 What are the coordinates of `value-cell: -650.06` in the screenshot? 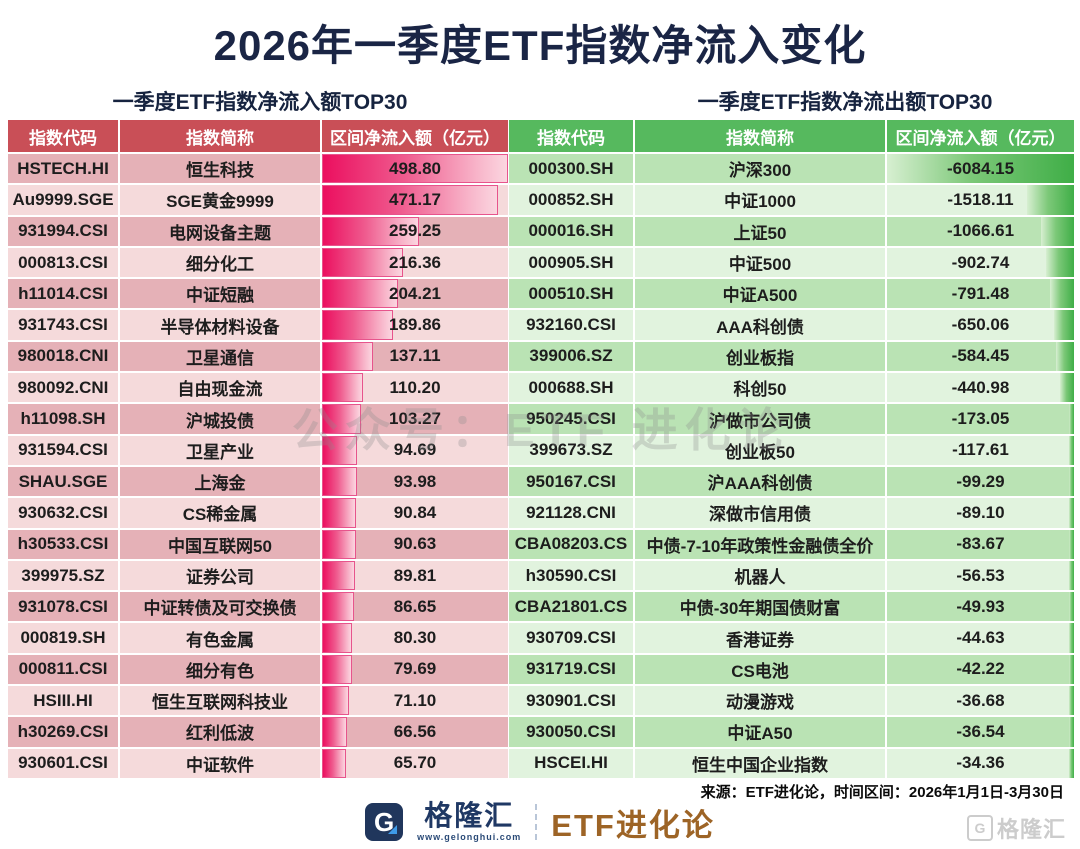 It's located at (980, 325).